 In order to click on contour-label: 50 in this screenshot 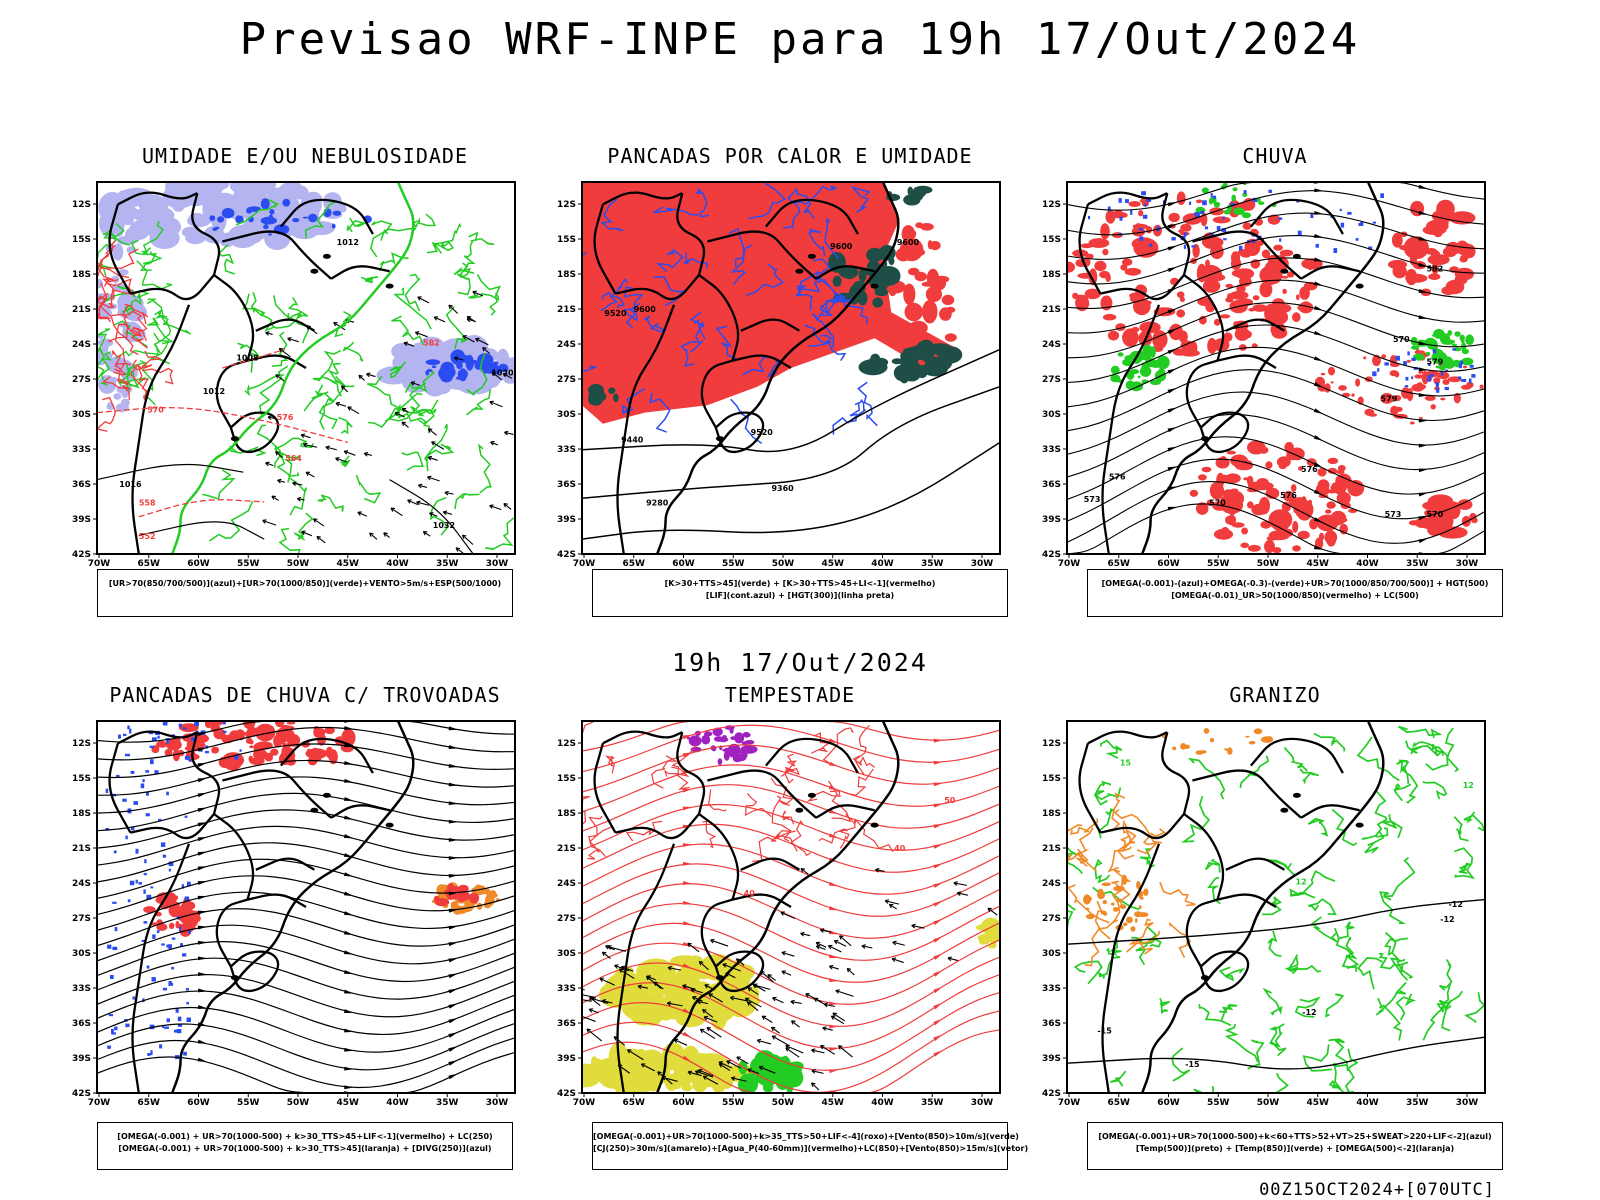, I will do `click(950, 800)`.